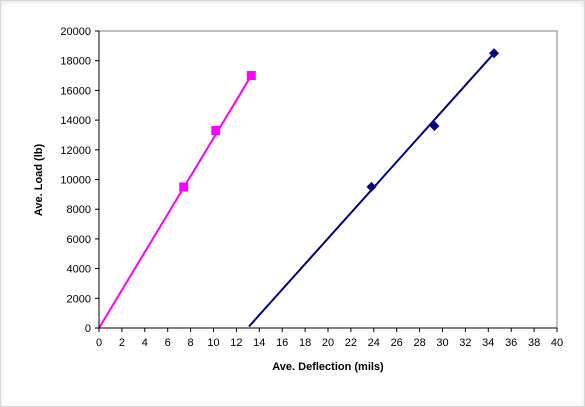  I want to click on y-tick-label: 2000, so click(79, 299).